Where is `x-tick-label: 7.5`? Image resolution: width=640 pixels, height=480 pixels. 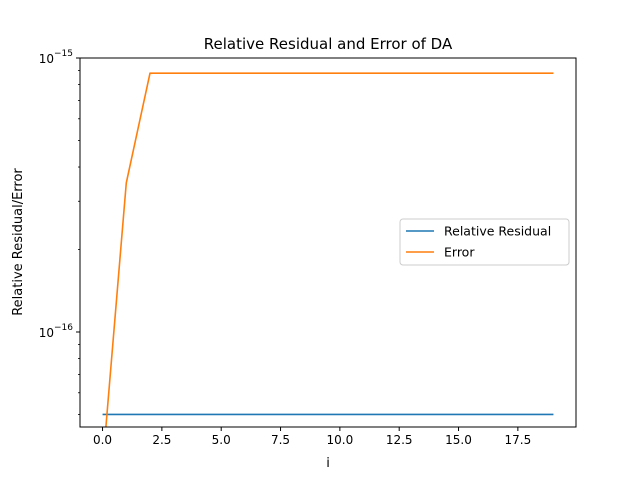
x-tick-label: 7.5 is located at coordinates (280, 440).